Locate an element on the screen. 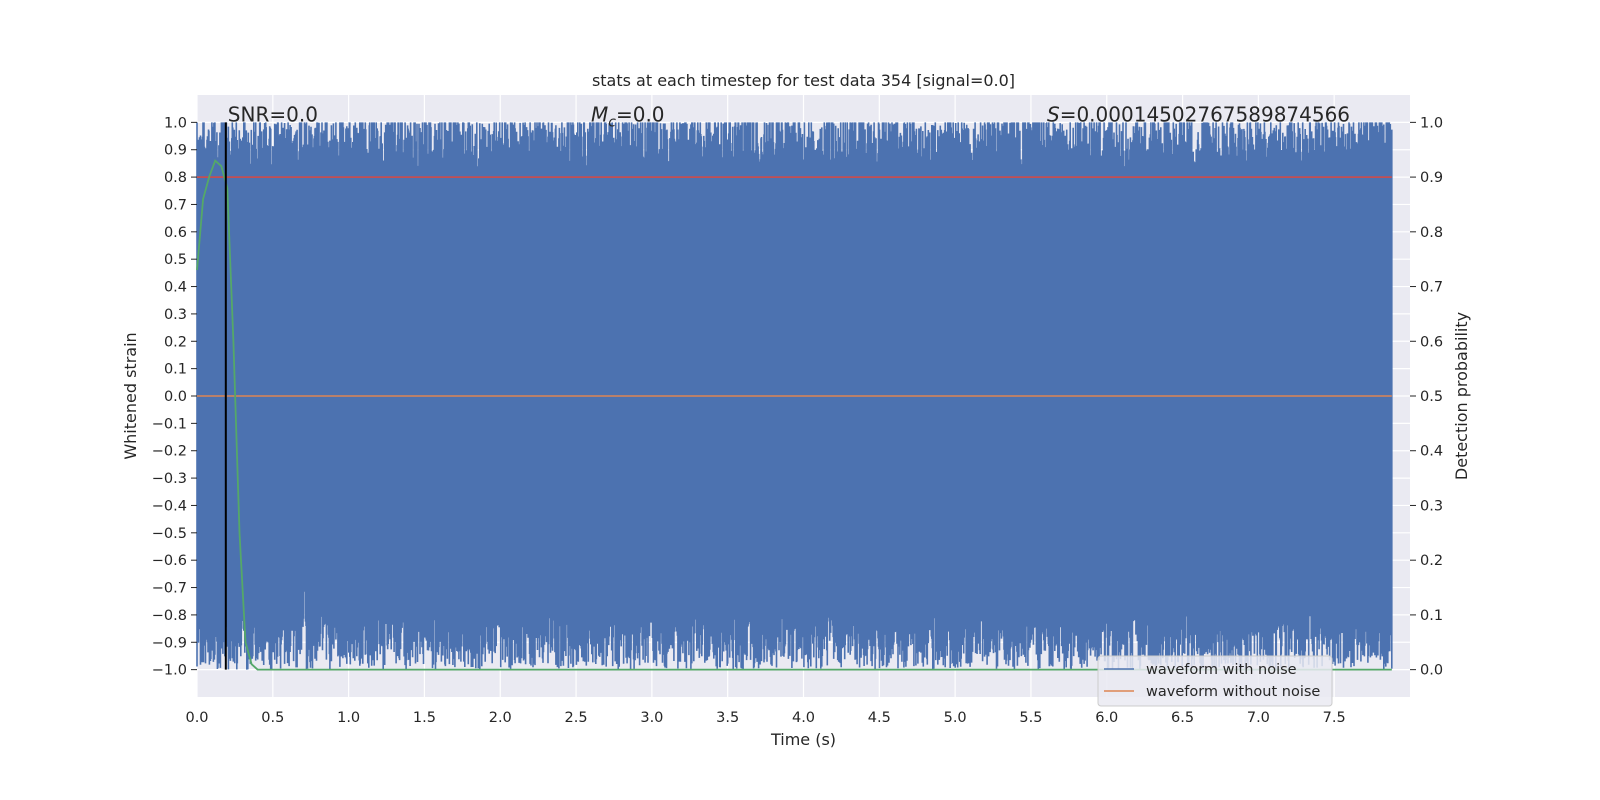 The image size is (1600, 800). s-value: =0.00014502767589874566 is located at coordinates (1205, 114).